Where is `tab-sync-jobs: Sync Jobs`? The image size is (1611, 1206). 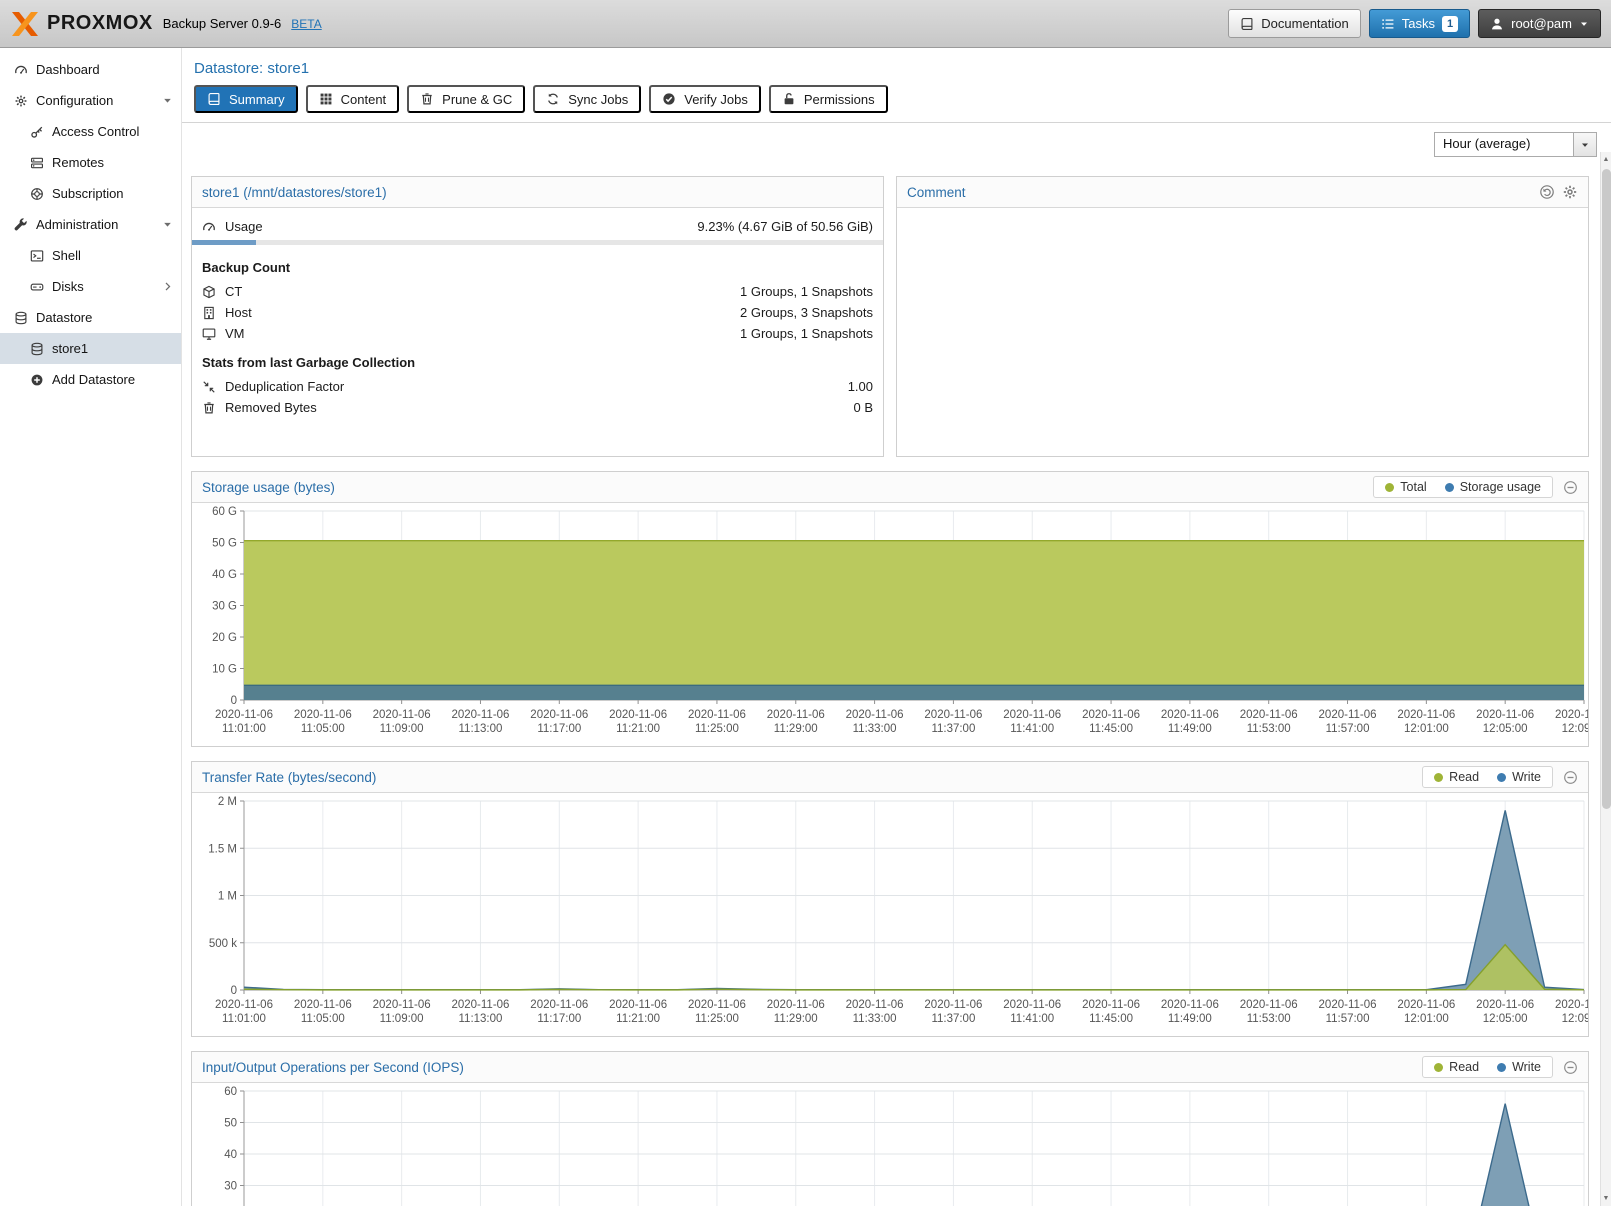 tab-sync-jobs: Sync Jobs is located at coordinates (587, 99).